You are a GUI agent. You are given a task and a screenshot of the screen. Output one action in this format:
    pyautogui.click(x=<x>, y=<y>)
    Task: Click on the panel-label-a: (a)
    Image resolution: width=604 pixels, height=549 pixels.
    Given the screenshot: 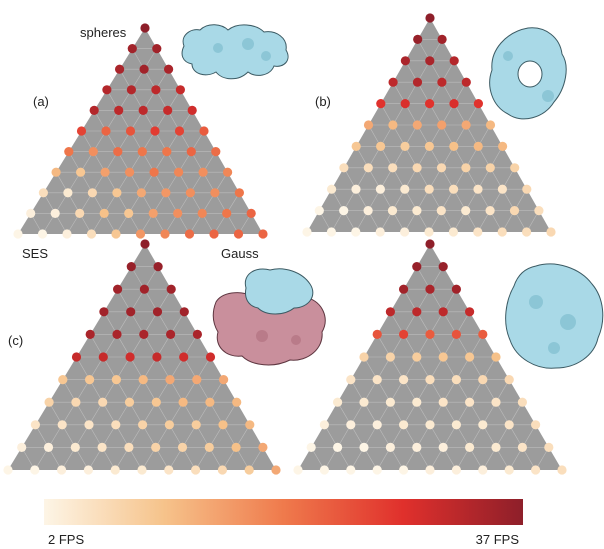 What is the action you would take?
    pyautogui.click(x=41, y=101)
    